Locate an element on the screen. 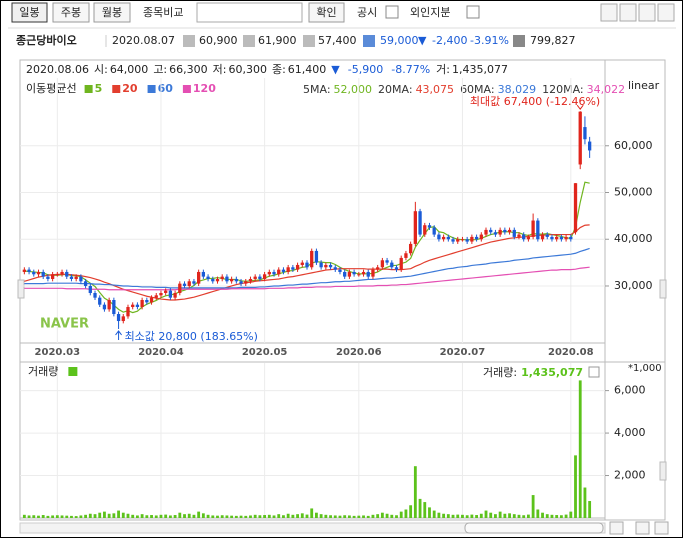 The width and height of the screenshot is (683, 538). x-tick-label: 2020.07 is located at coordinates (463, 352).